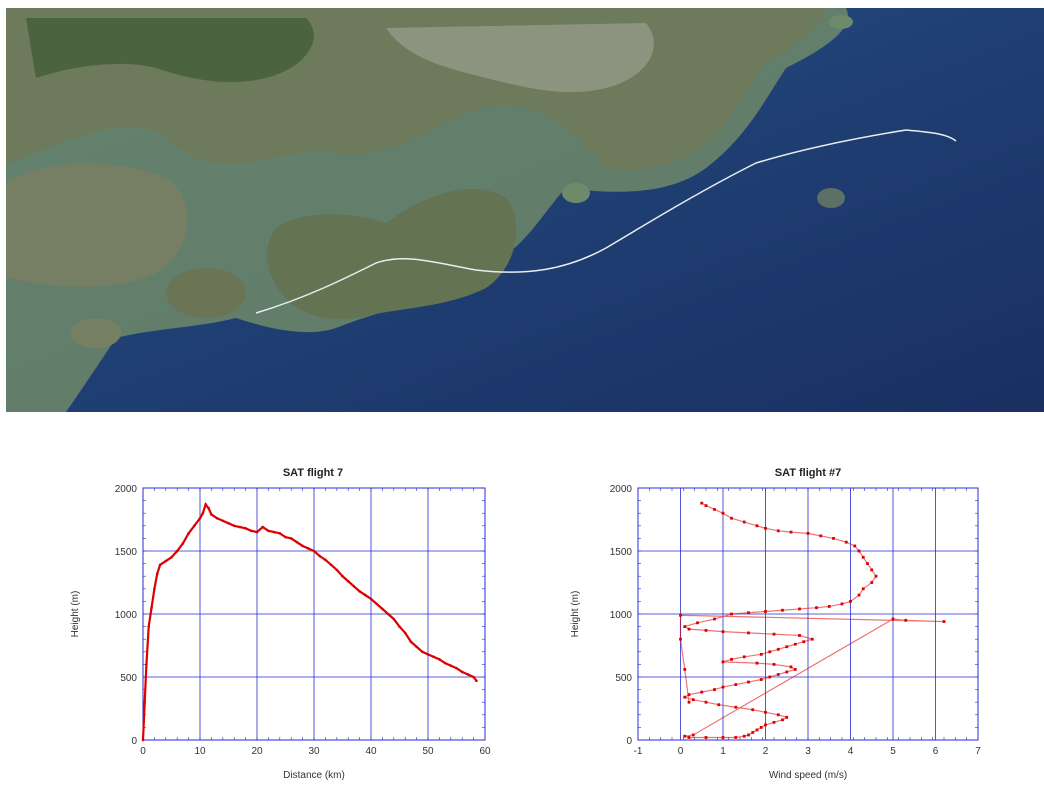 The width and height of the screenshot is (1044, 786). I want to click on x-tick-label: 6, so click(936, 751).